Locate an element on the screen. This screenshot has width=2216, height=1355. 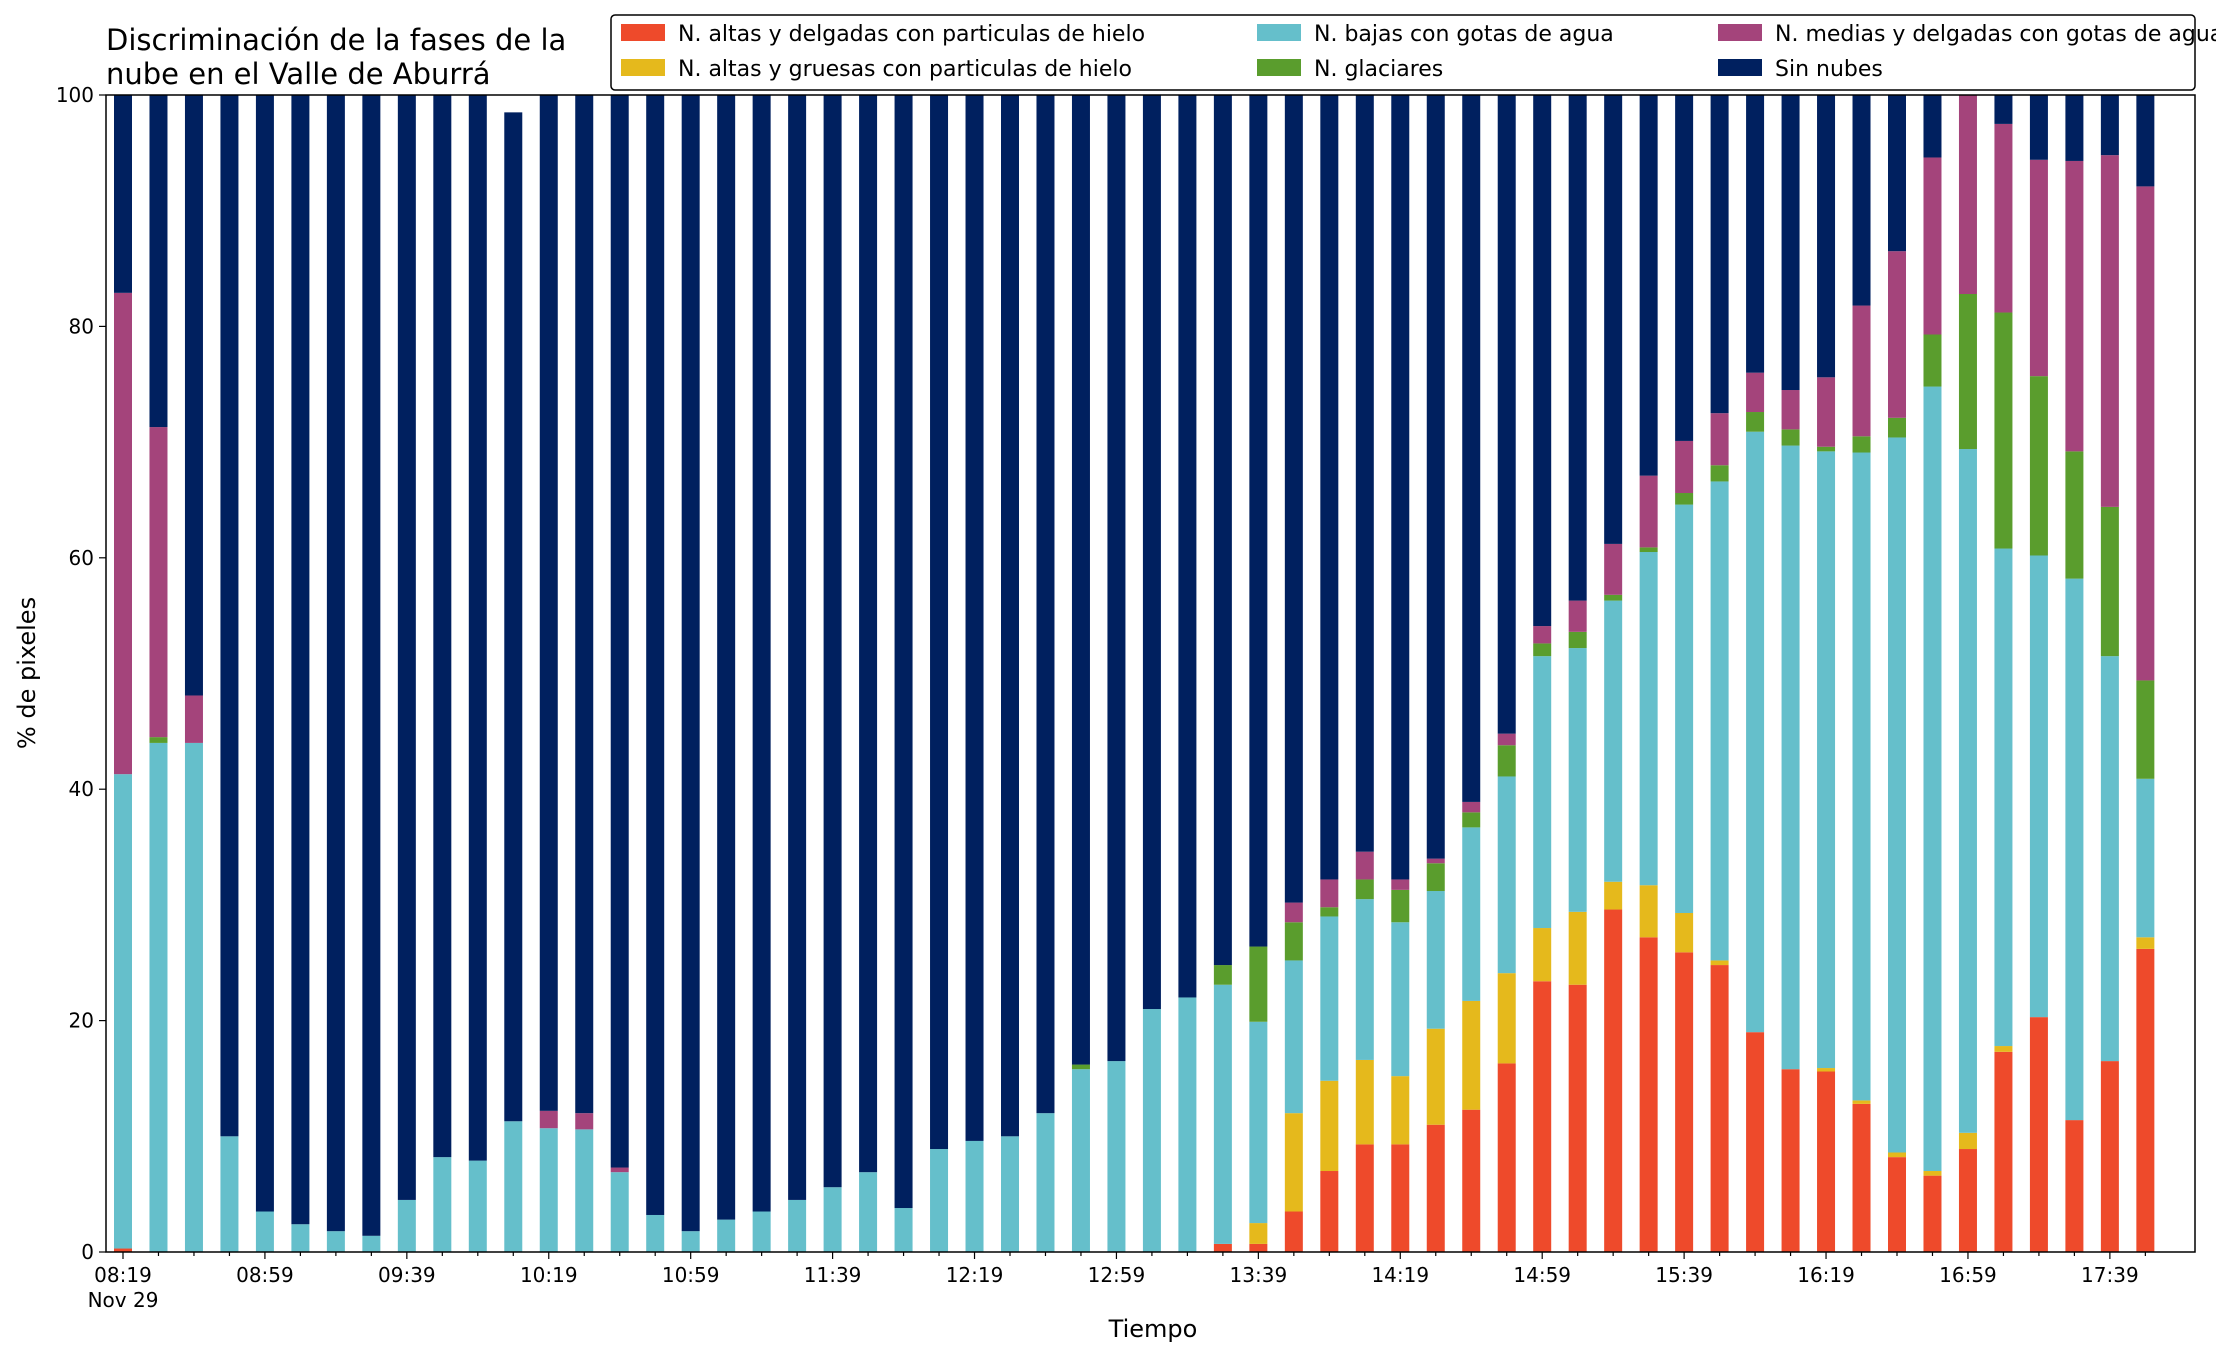
y-tick-label: 60 is located at coordinates (81, 558).